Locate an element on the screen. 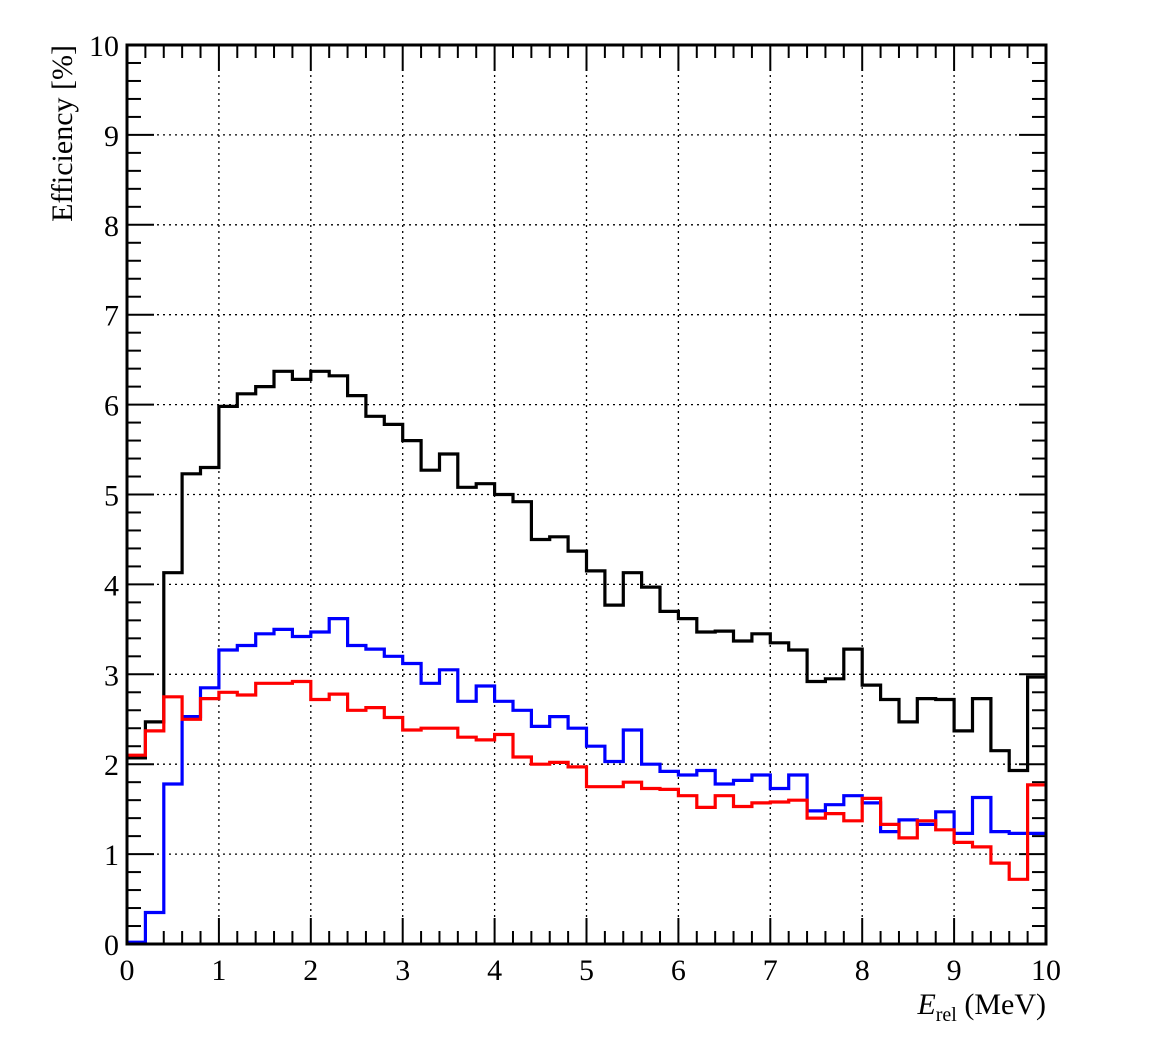  x-tick-label: 7 is located at coordinates (770, 970).